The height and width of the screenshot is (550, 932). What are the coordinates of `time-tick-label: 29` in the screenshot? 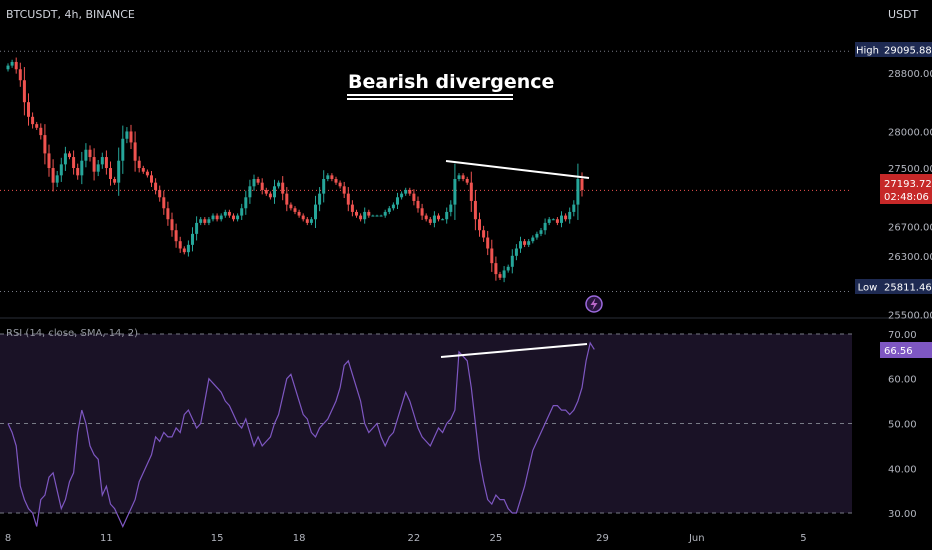 It's located at (602, 538).